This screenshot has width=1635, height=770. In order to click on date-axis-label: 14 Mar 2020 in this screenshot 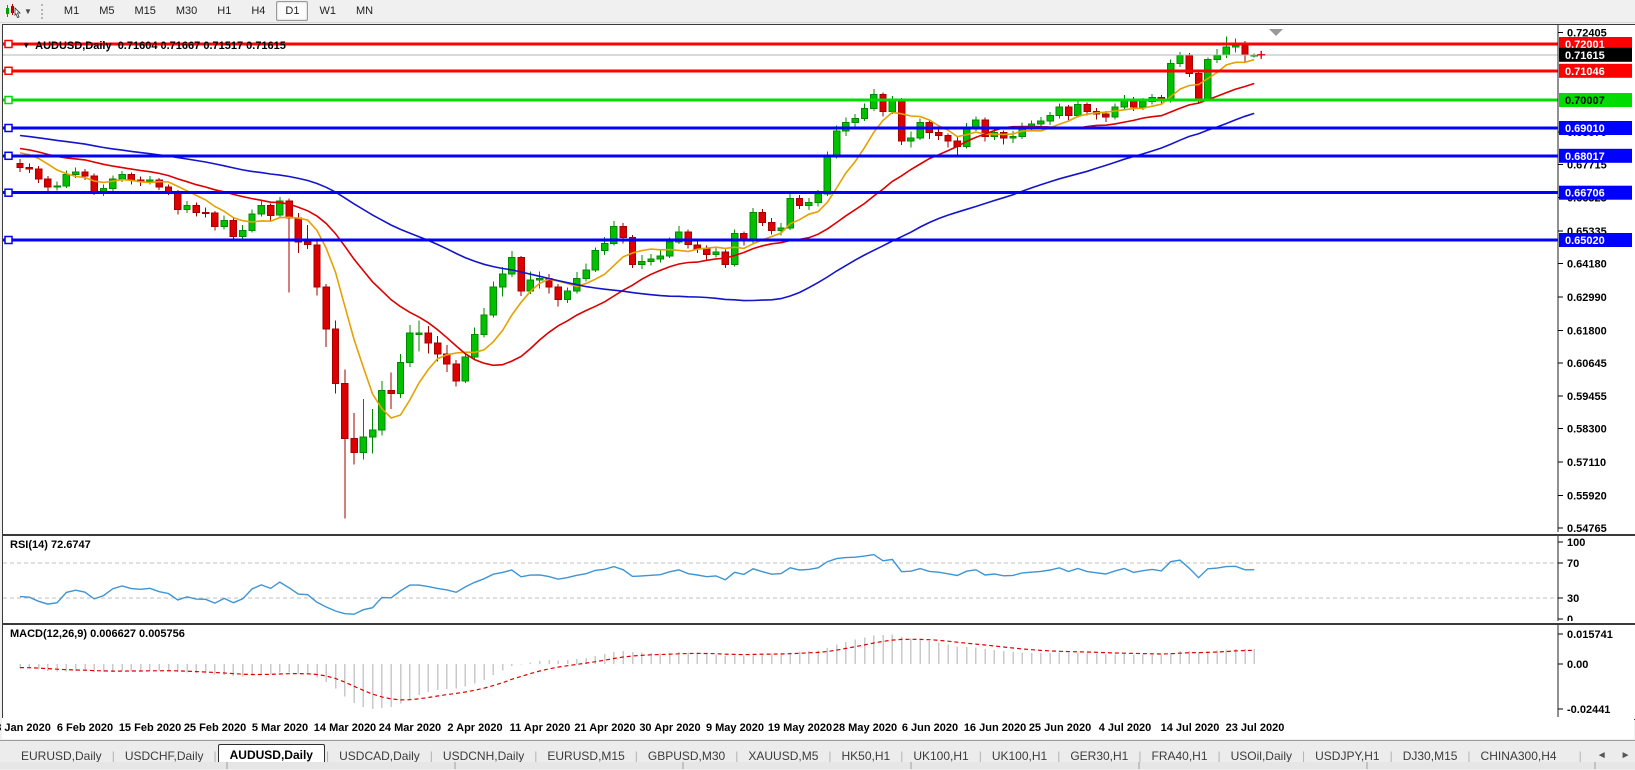, I will do `click(345, 728)`.